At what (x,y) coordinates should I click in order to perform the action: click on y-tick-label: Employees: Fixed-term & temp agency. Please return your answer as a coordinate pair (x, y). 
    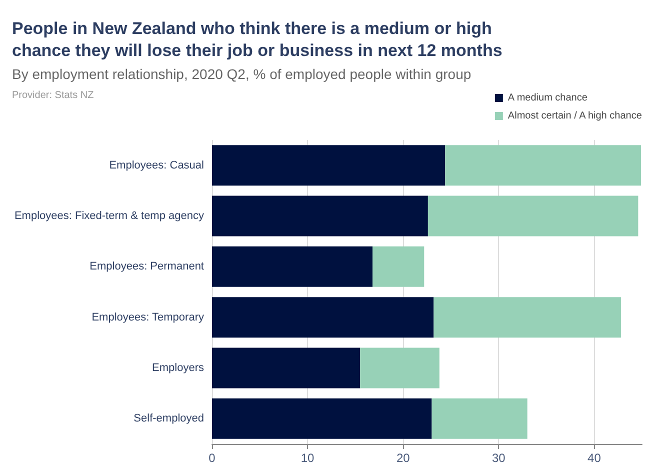
    Looking at the image, I should click on (109, 216).